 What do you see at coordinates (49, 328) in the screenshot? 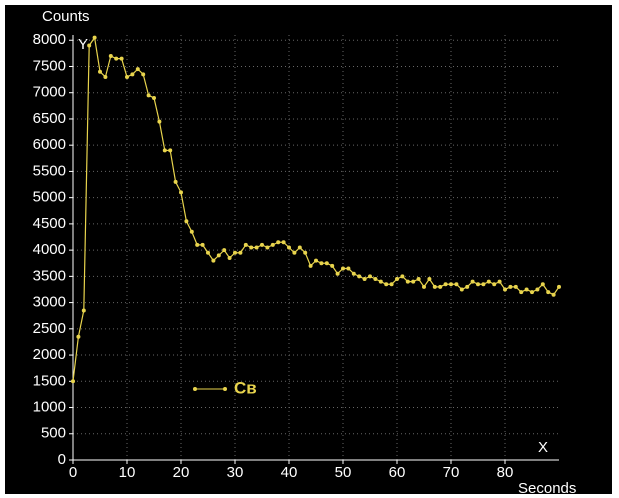
I see `y-tick-label: 2500` at bounding box center [49, 328].